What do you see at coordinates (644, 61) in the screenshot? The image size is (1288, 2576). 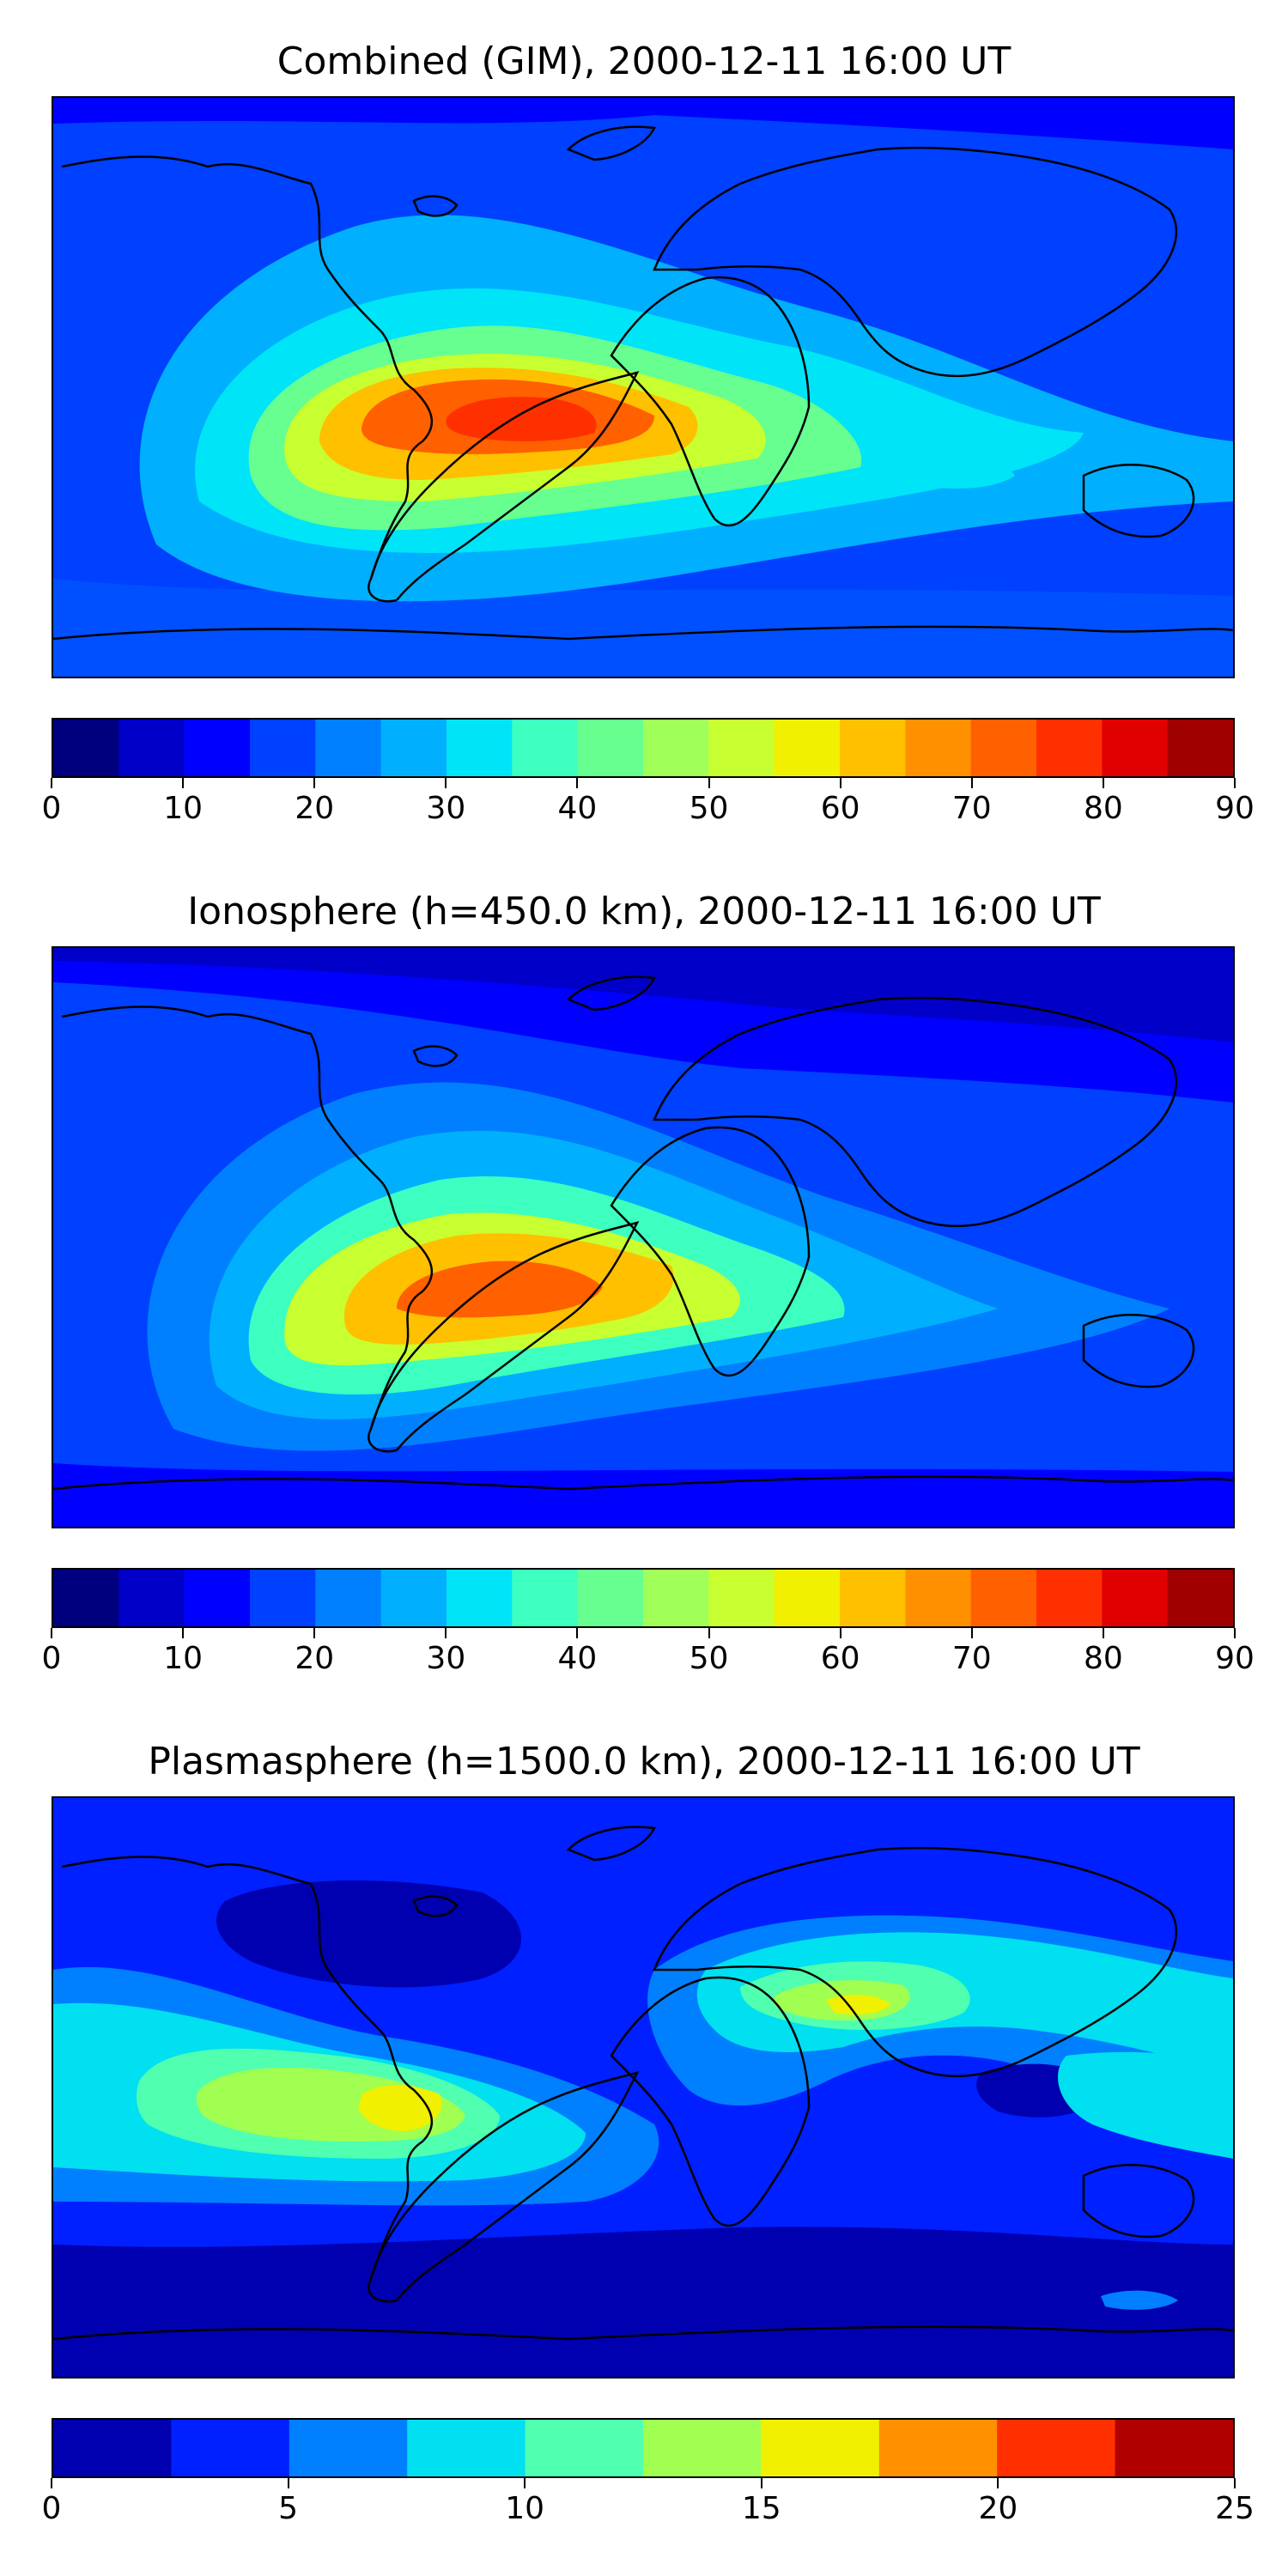 I see `panel-title-combined: Combined (GIM), 2000-12-11 16:00 UT` at bounding box center [644, 61].